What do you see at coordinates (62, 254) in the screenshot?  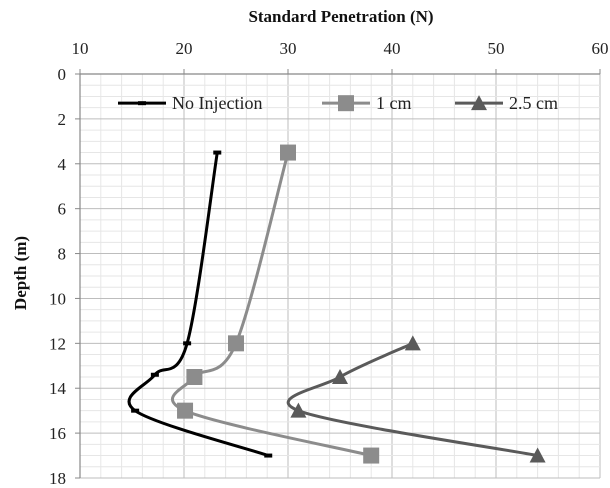 I see `y-tick-label: 8` at bounding box center [62, 254].